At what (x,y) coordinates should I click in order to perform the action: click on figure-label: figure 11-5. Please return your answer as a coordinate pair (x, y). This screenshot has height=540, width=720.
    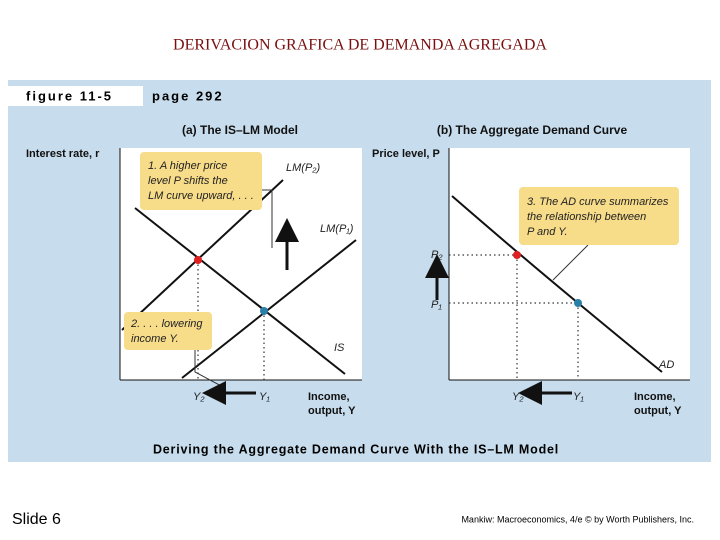
    Looking at the image, I should click on (69, 95).